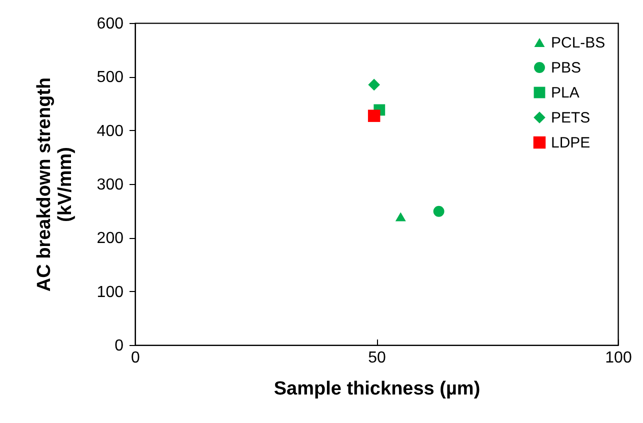 This screenshot has height=423, width=643. Describe the element at coordinates (55, 184) in the screenshot. I see `y-axis-title: AC breakdown strength (kV/mm)` at that location.